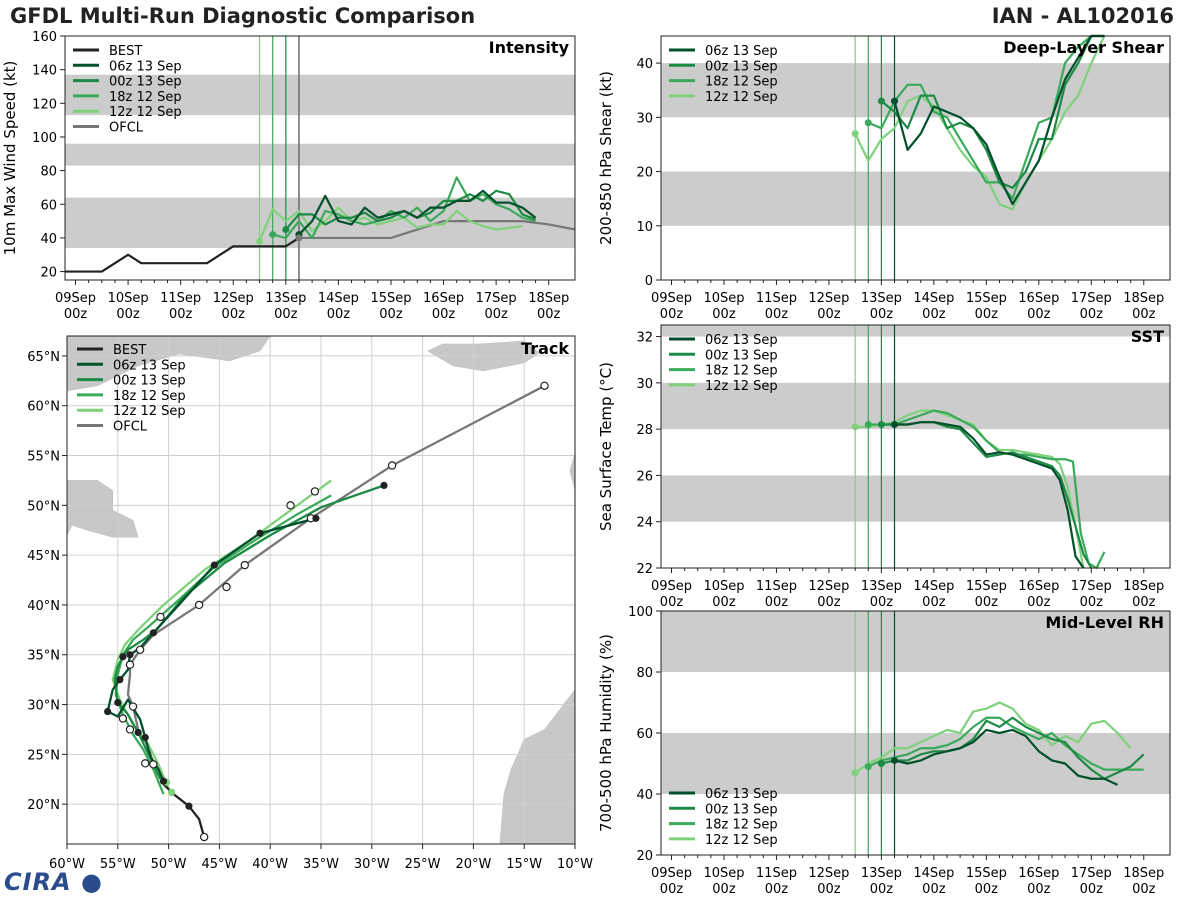  What do you see at coordinates (1083, 47) in the screenshot?
I see `panel-title: Deep-Layer Shear` at bounding box center [1083, 47].